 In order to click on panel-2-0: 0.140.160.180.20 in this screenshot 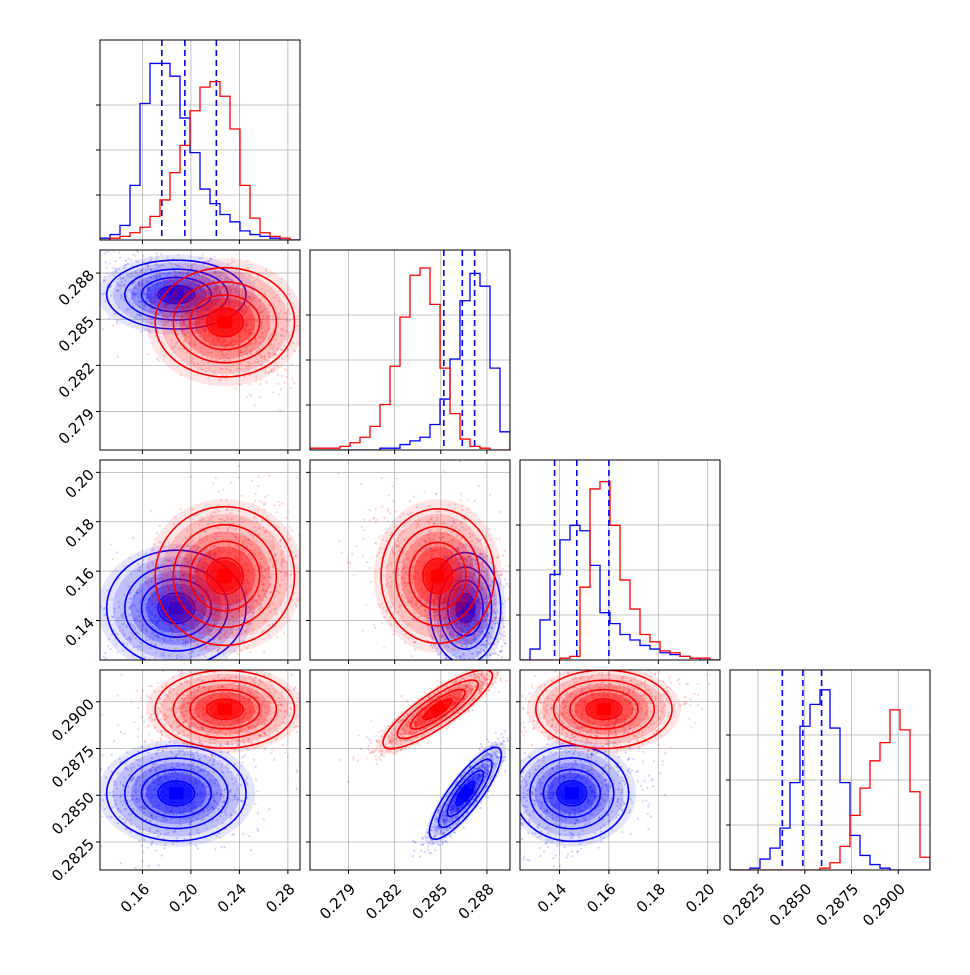, I will do `click(189, 578)`.